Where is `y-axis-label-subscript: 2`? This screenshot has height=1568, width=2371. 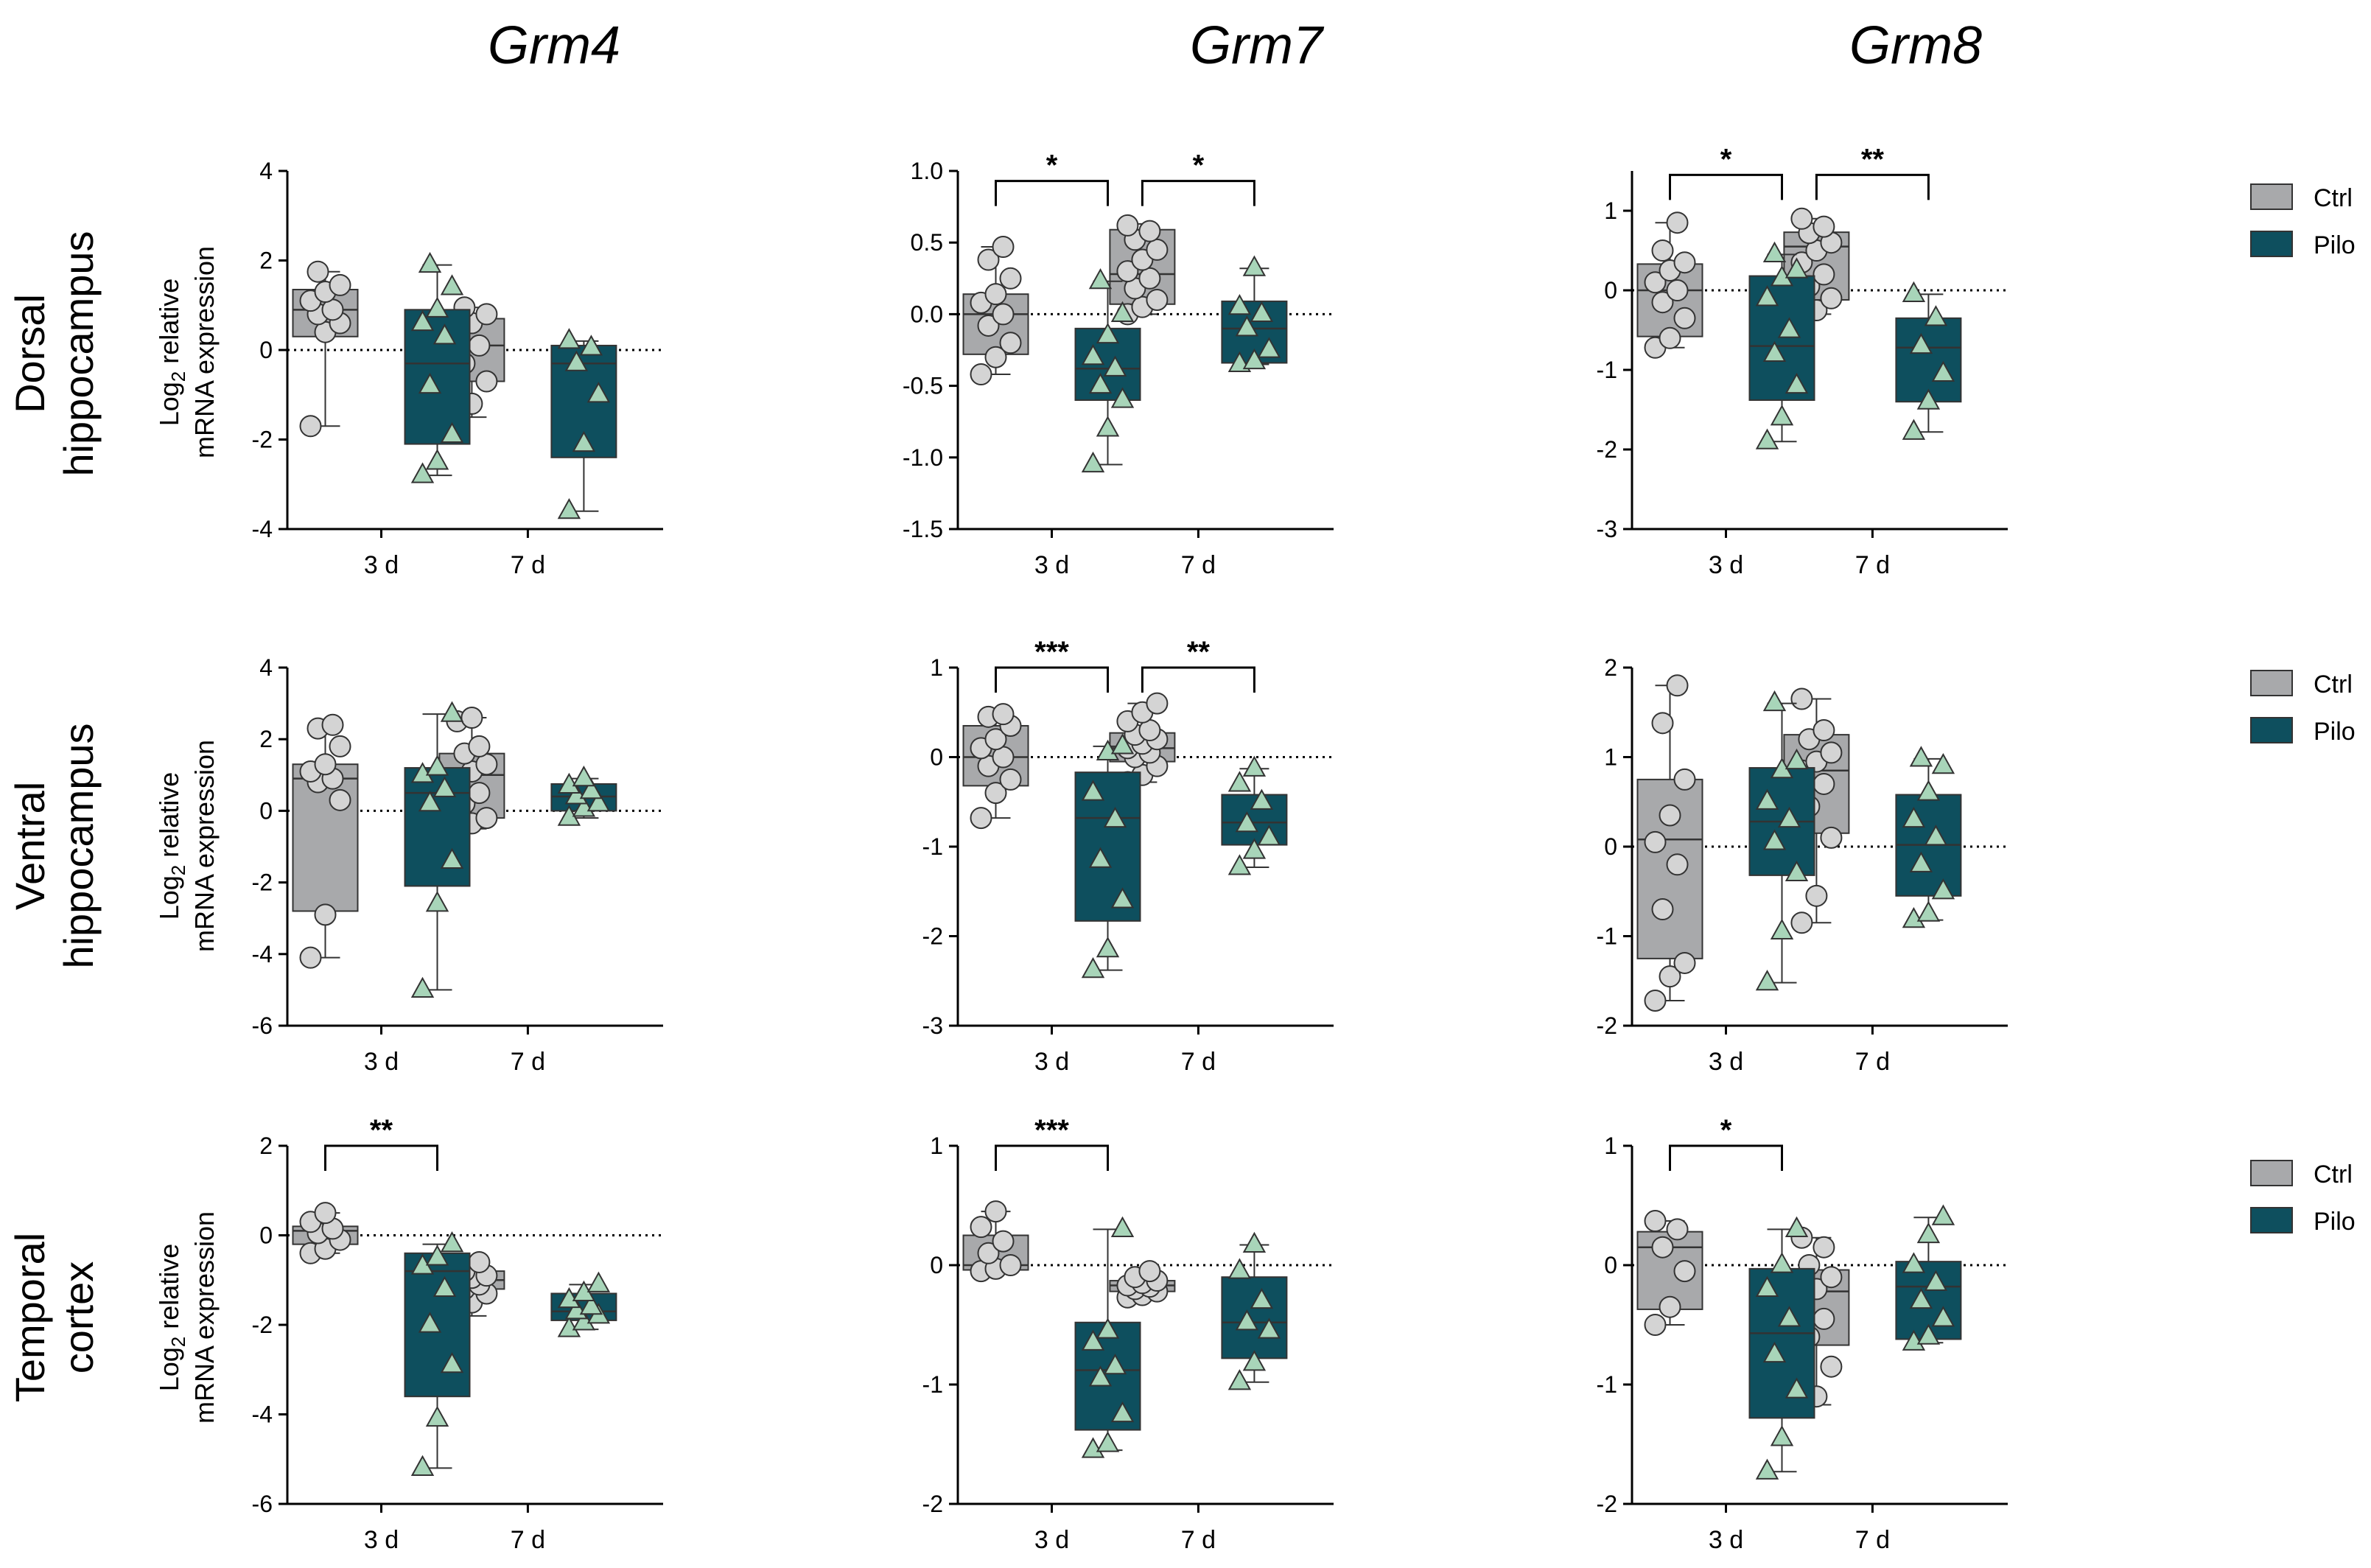 y-axis-label-subscript: 2 is located at coordinates (178, 376).